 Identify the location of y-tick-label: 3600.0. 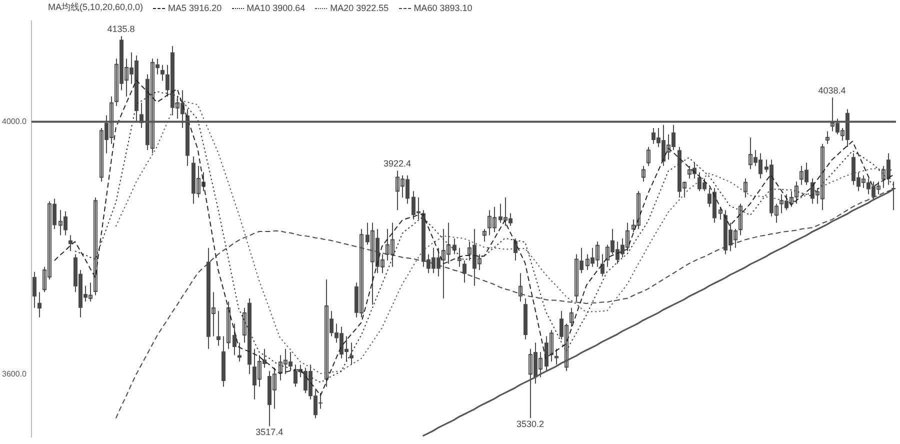
(15, 373).